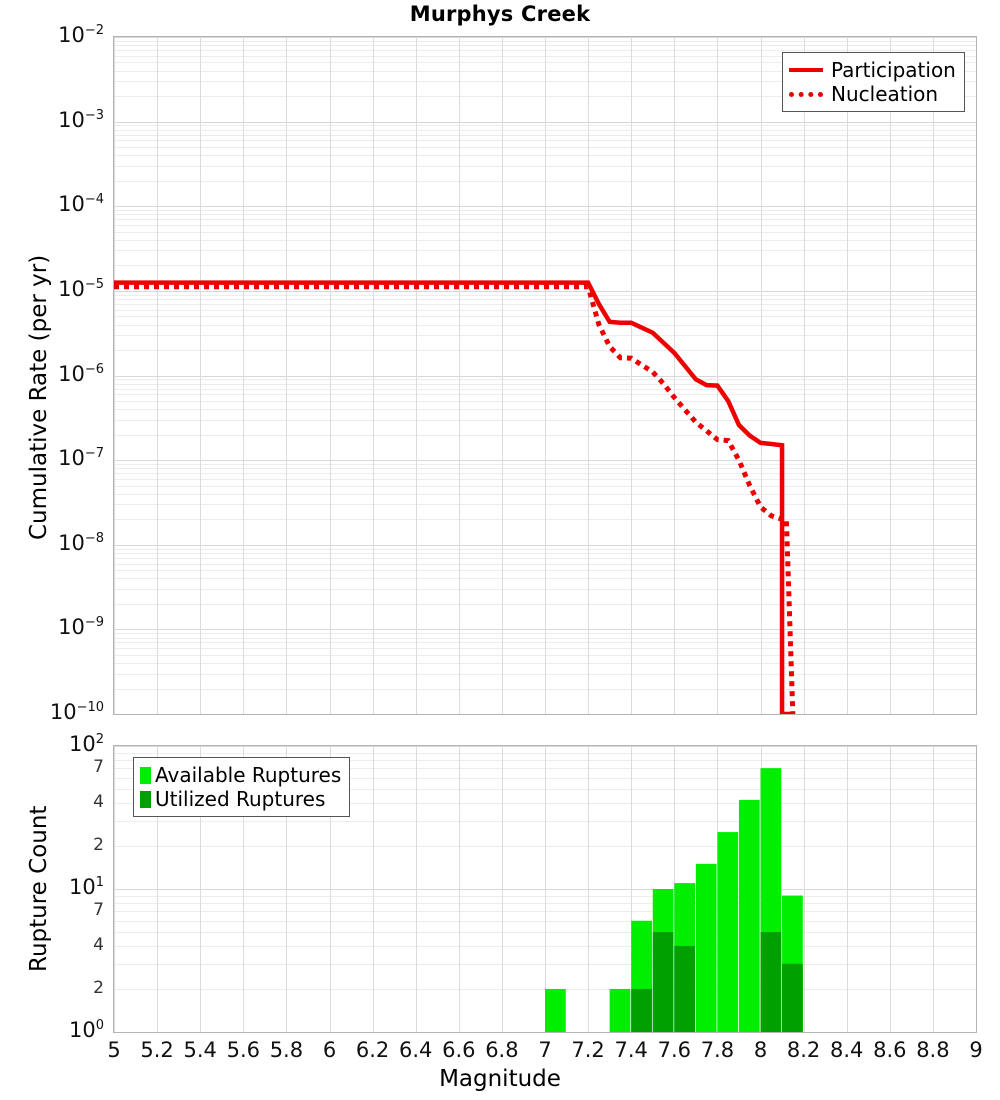 The width and height of the screenshot is (1000, 1100). Describe the element at coordinates (157, 1050) in the screenshot. I see `x-tick-label: 5.2` at that location.